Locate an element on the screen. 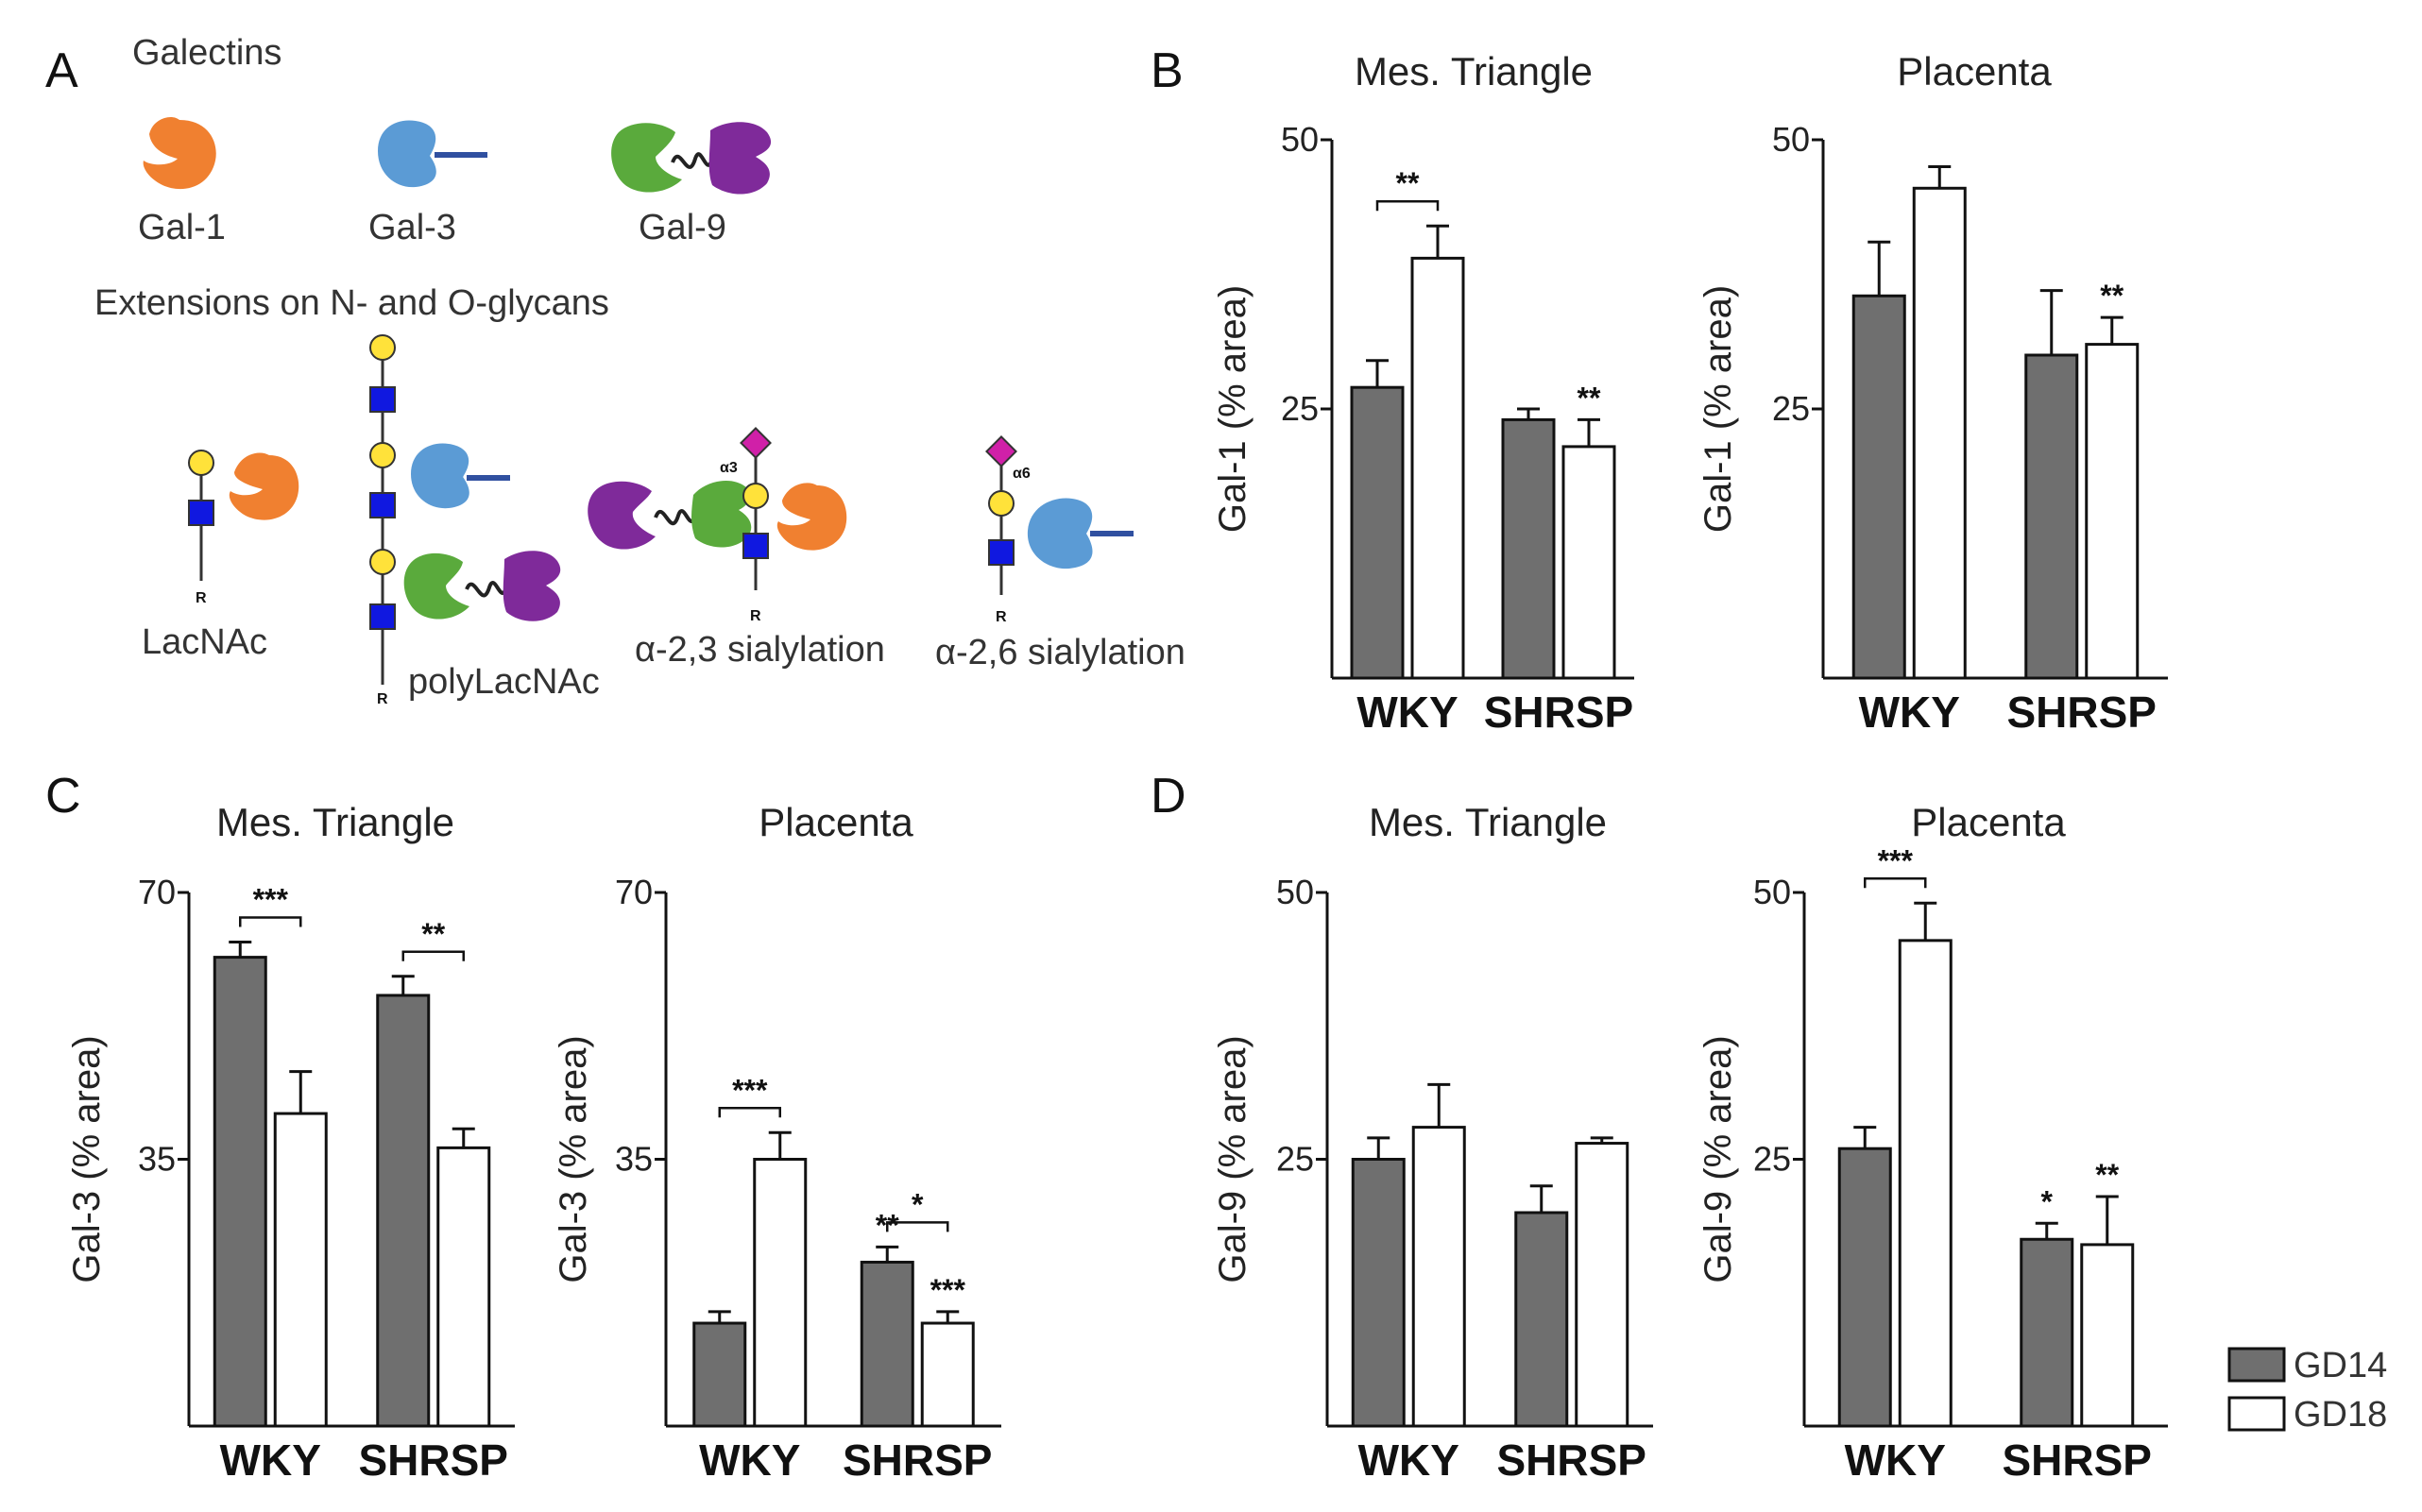  a26-r: R is located at coordinates (1001, 617).